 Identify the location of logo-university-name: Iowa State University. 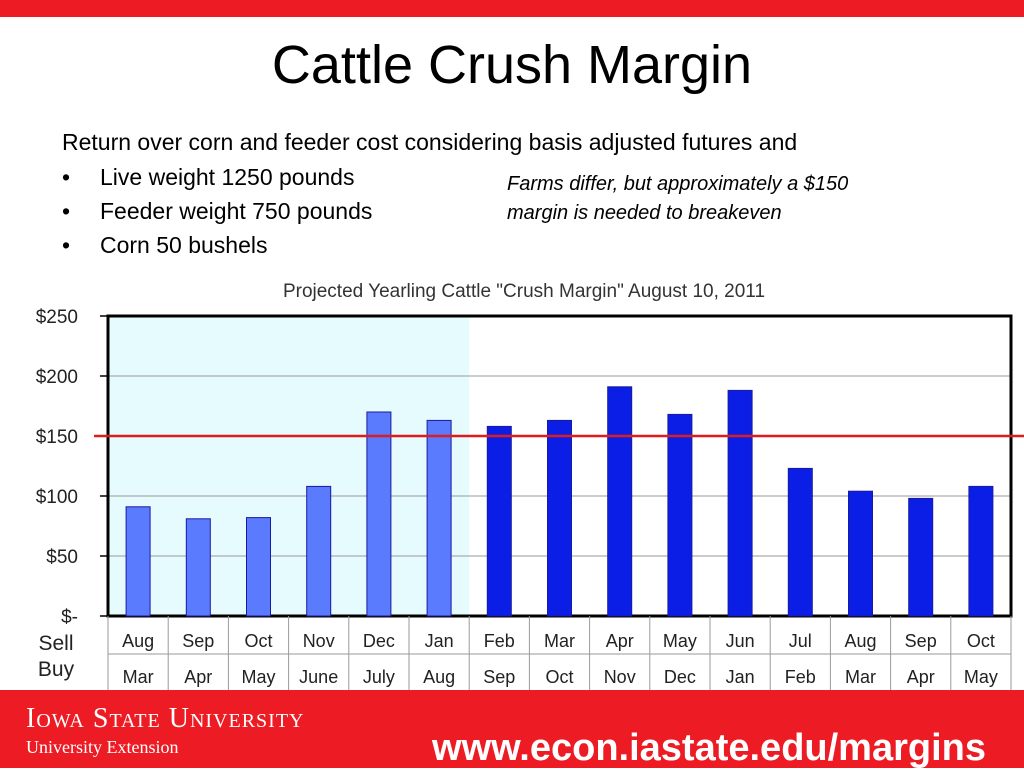
(165, 718).